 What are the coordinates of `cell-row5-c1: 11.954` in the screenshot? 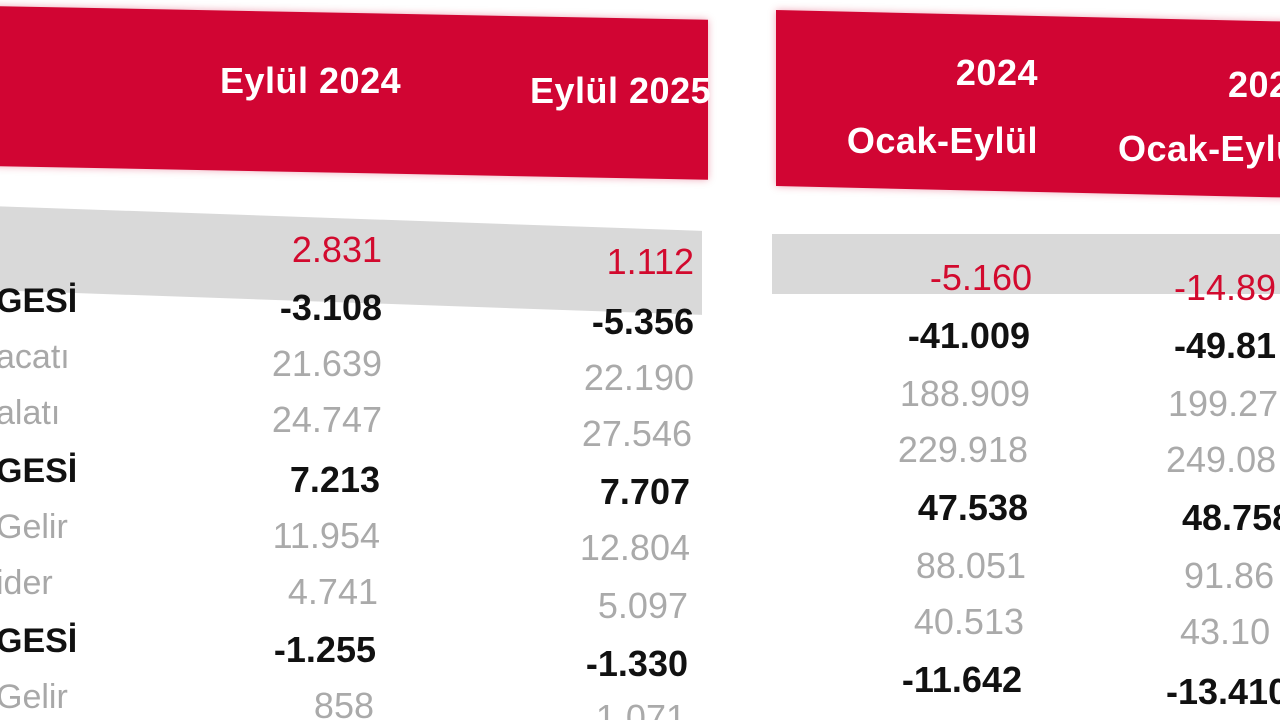 It's located at (326, 535).